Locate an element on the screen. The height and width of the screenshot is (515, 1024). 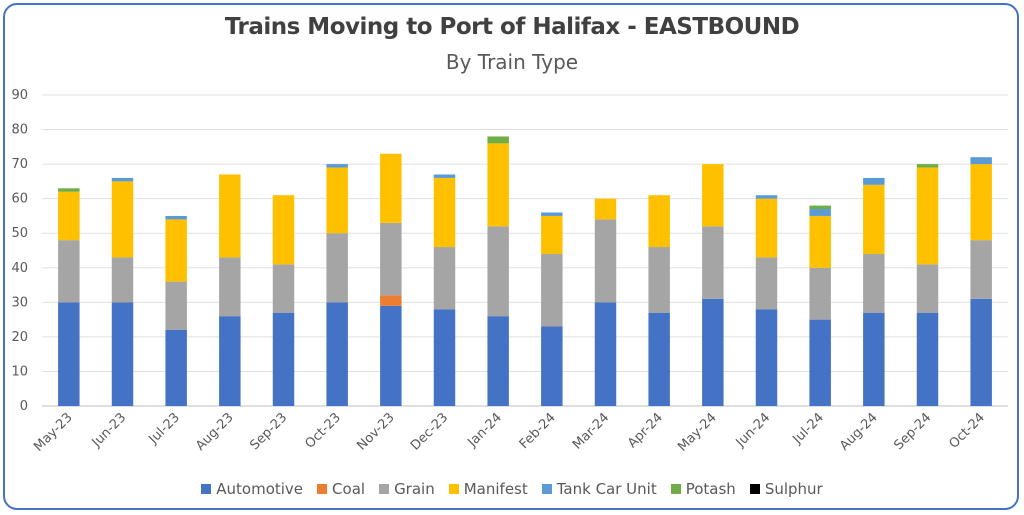
bar-segment-coal is located at coordinates (391, 300).